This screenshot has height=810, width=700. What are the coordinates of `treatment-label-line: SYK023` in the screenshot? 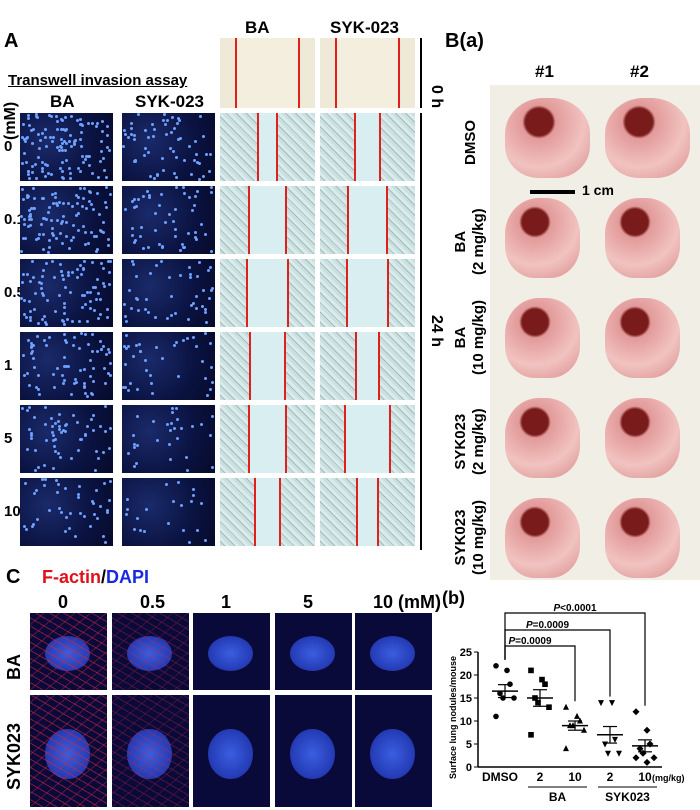 It's located at (460, 537).